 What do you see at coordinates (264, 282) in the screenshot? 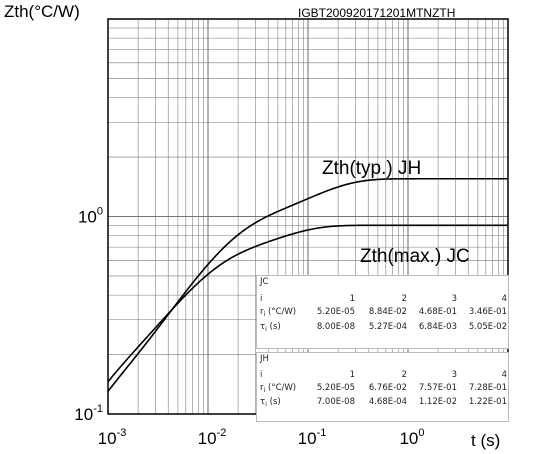
I see `rc-table-jc-title: JC` at bounding box center [264, 282].